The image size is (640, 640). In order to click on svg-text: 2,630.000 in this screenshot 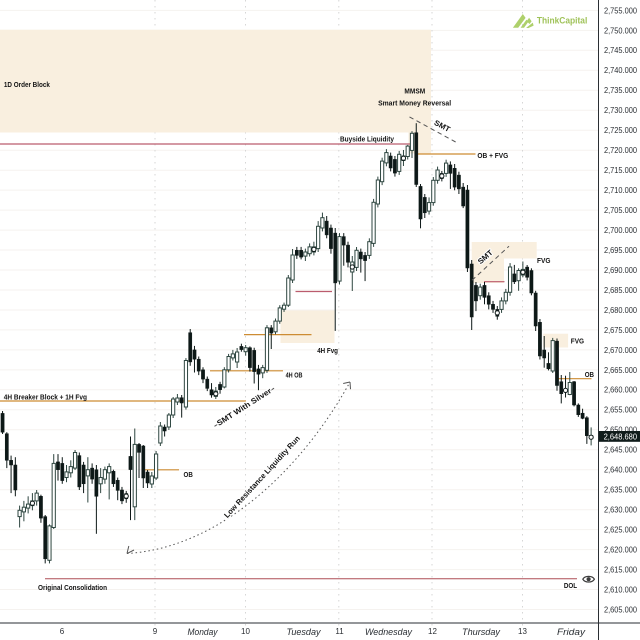, I will do `click(621, 510)`.